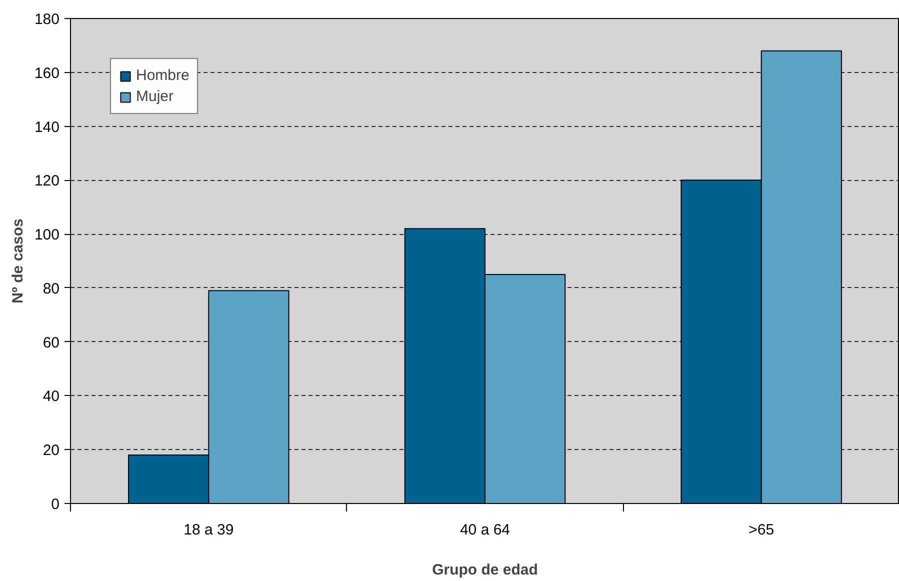  I want to click on y-tick-label: 160, so click(47, 73).